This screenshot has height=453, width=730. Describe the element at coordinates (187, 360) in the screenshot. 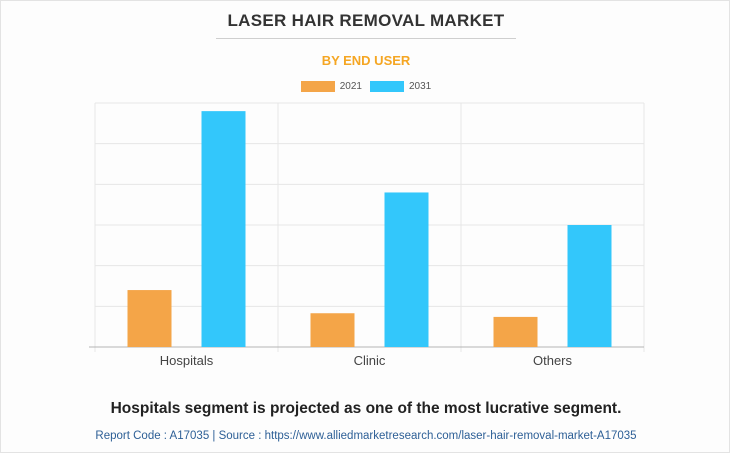

I see `x-tick-label-hospitals: Hospitals` at that location.